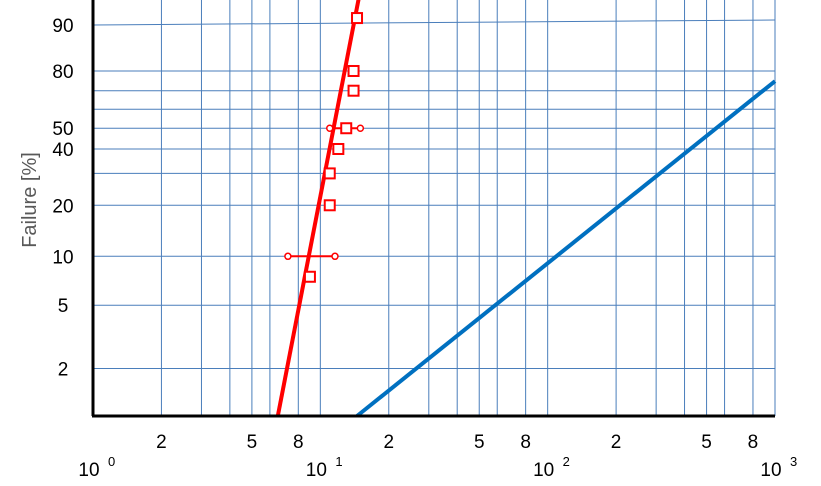  I want to click on x-decade-exponent: 1, so click(338, 461).